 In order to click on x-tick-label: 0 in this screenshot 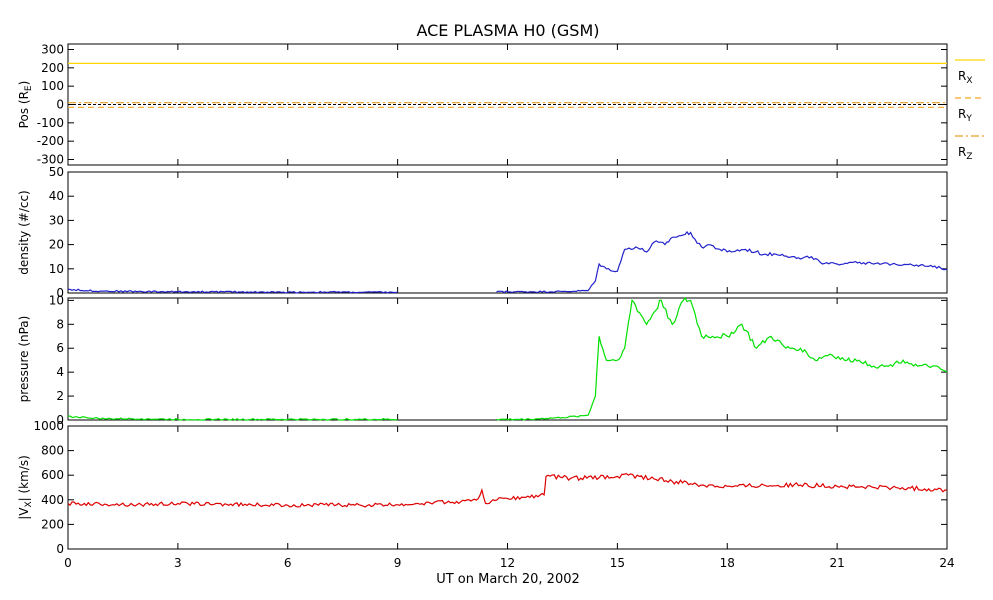, I will do `click(68, 563)`.